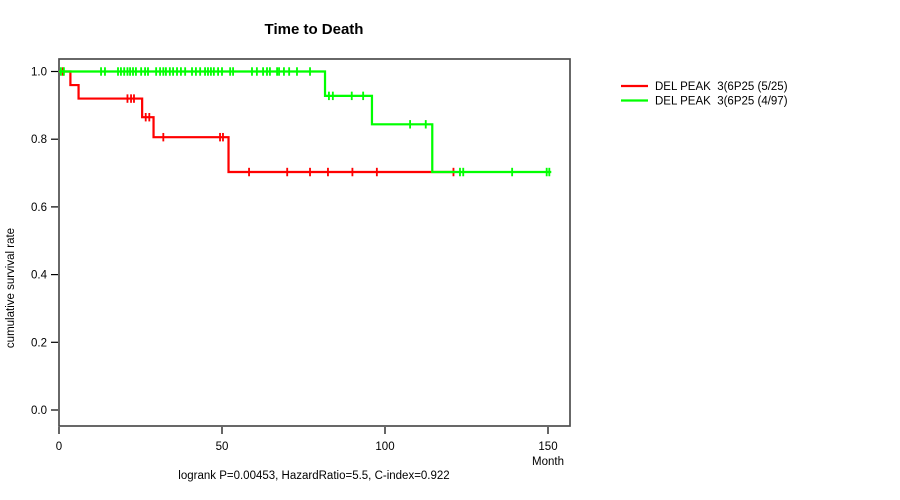  Describe the element at coordinates (384, 447) in the screenshot. I see `x-tick-label: 100` at that location.